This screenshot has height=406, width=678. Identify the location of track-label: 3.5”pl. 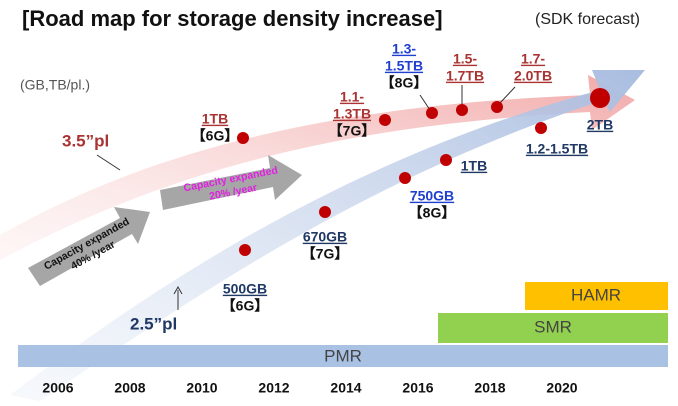
(85, 140).